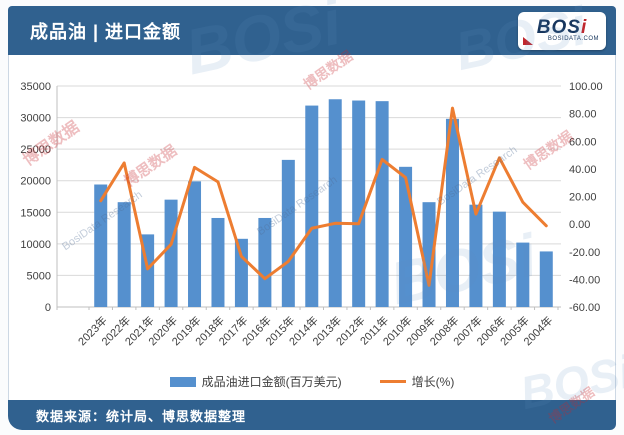  Describe the element at coordinates (579, 225) in the screenshot. I see `right-axis-label: 0.00` at that location.